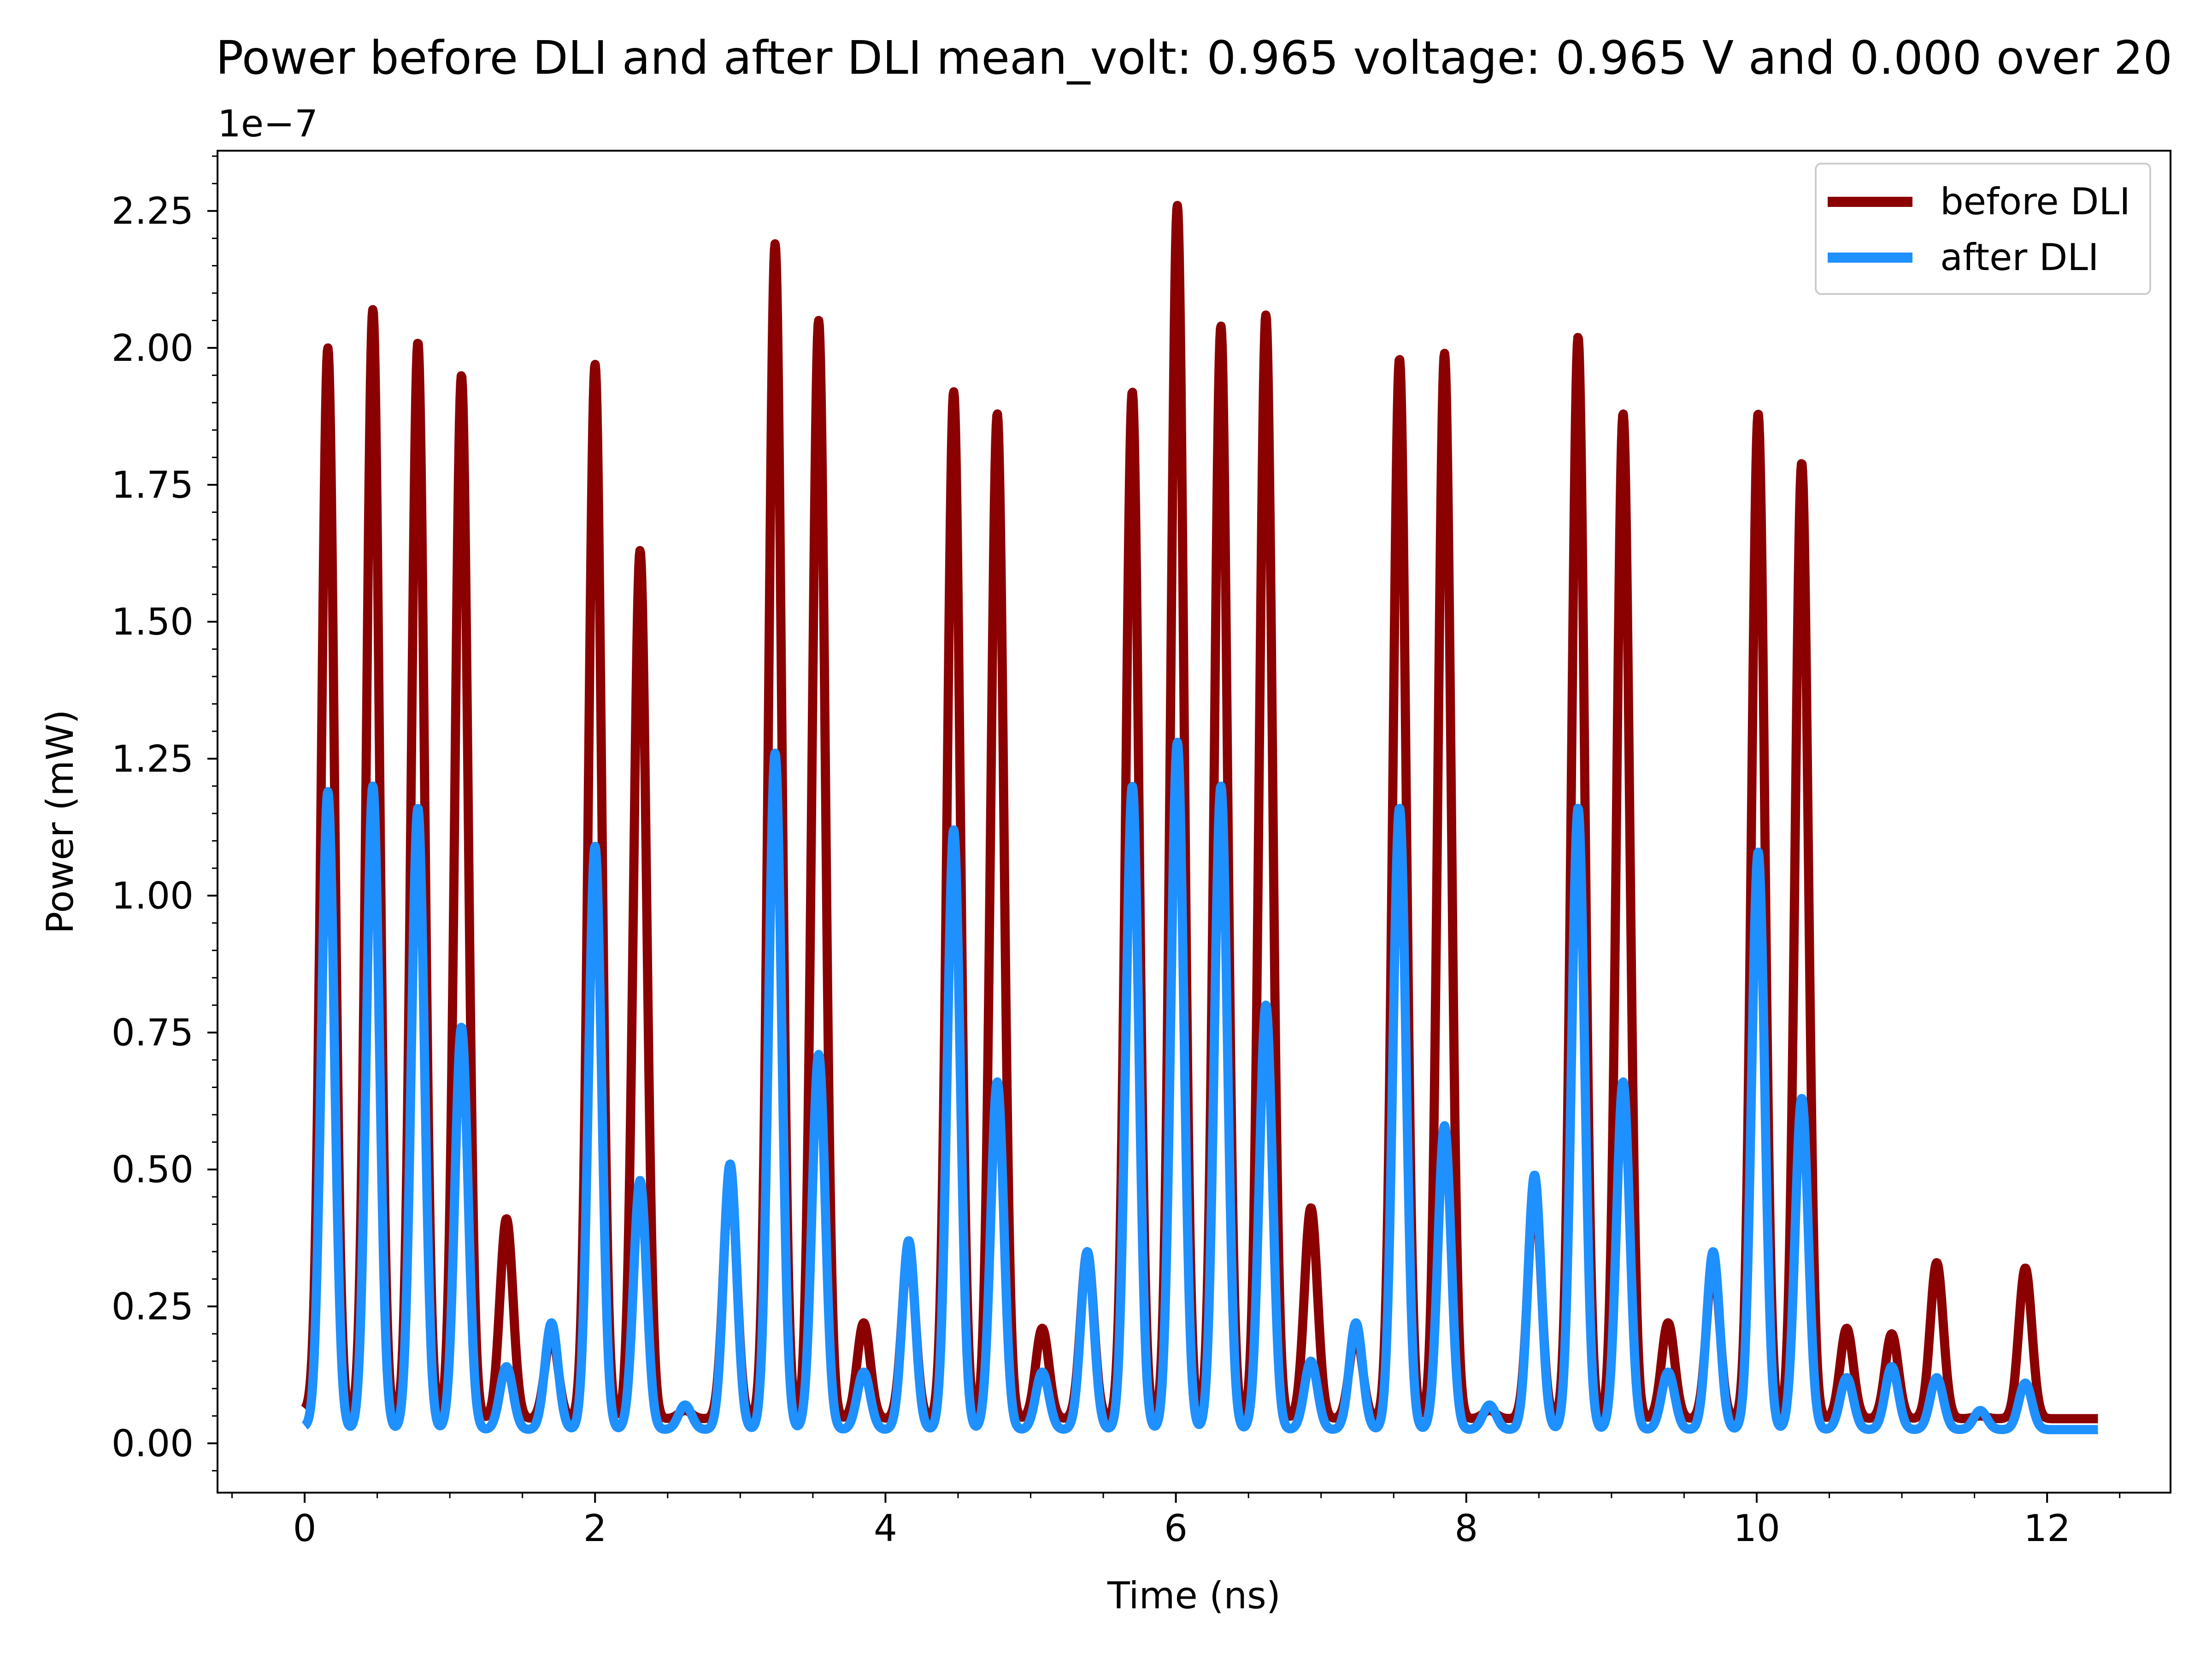 The width and height of the screenshot is (2212, 1659). I want to click on legend-label-before-dli: before DLI, so click(2035, 201).